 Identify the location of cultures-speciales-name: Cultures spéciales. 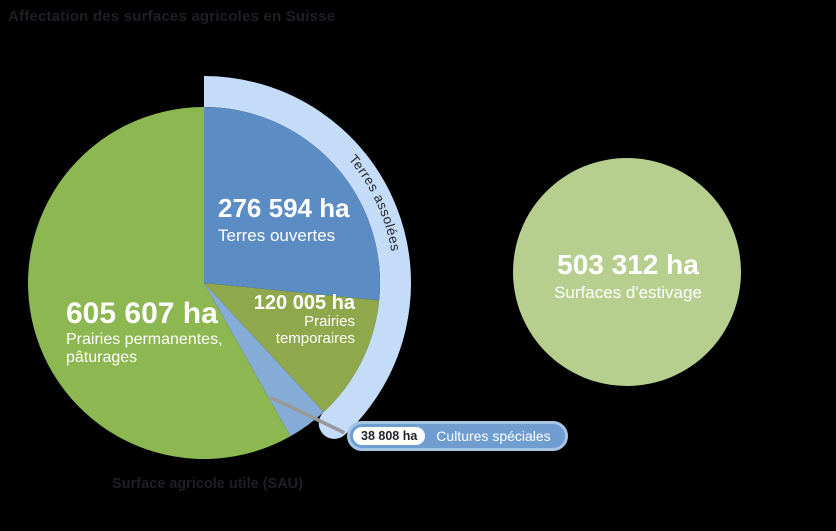
(493, 436).